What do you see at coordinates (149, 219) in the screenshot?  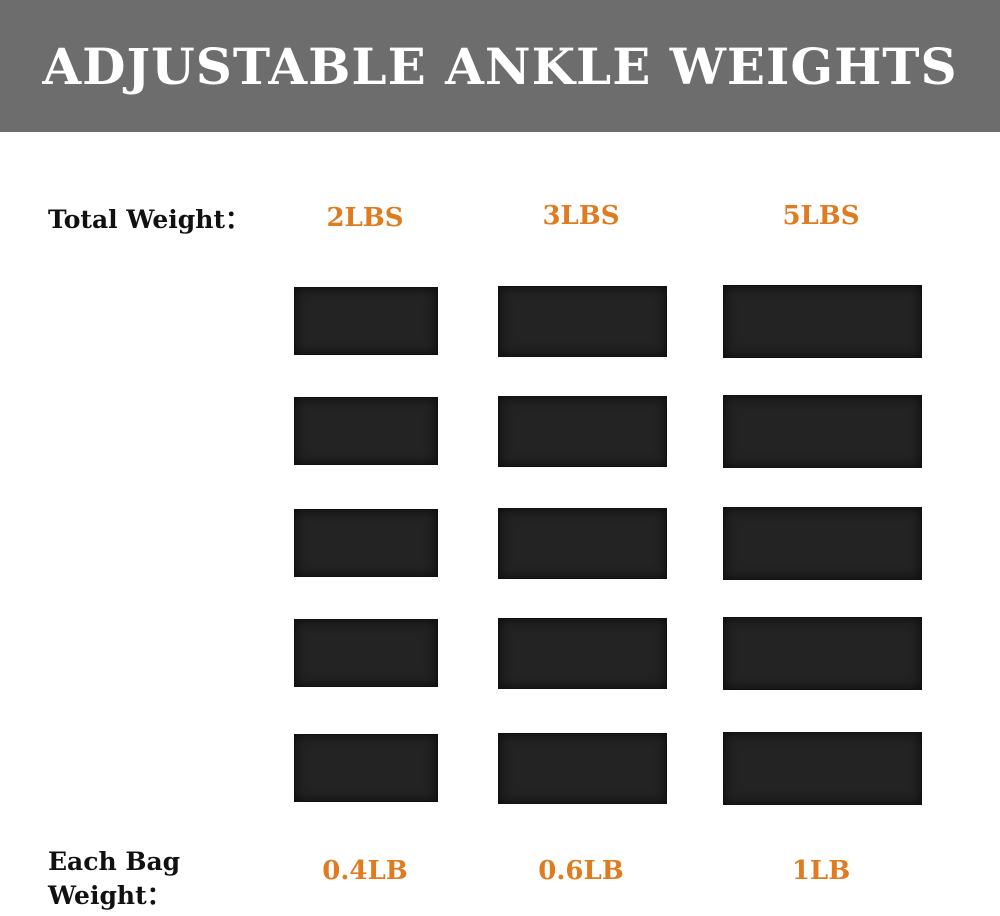 I see `total-weight-label: Total Weight：` at bounding box center [149, 219].